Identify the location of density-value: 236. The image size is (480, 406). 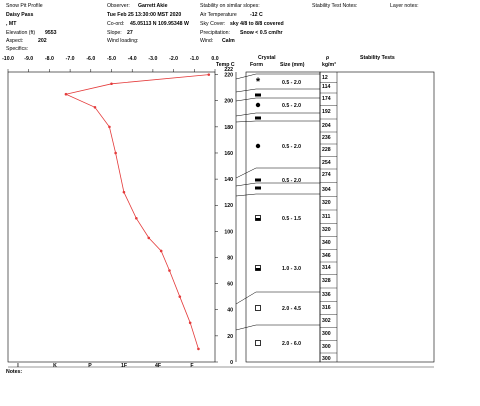
(326, 138).